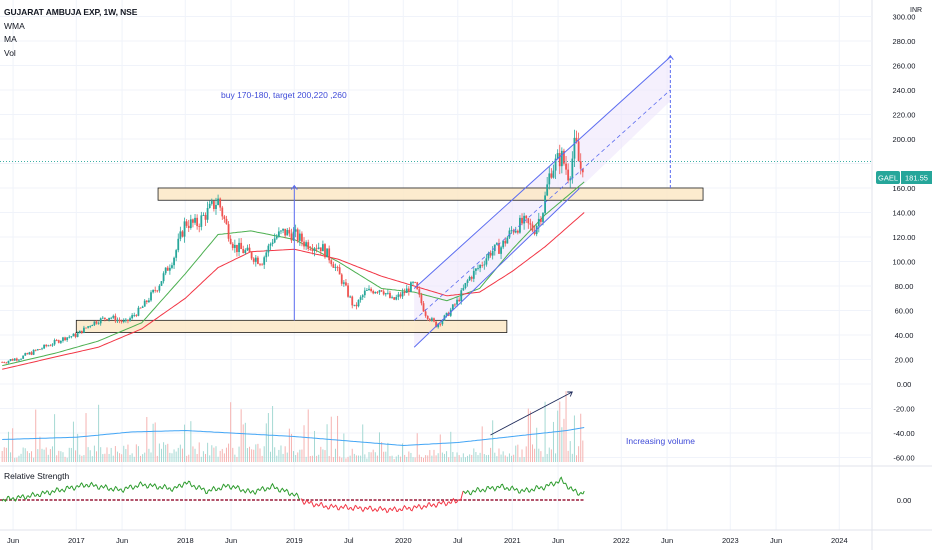  Describe the element at coordinates (14, 25) in the screenshot. I see `legend-wma: WMA` at that location.